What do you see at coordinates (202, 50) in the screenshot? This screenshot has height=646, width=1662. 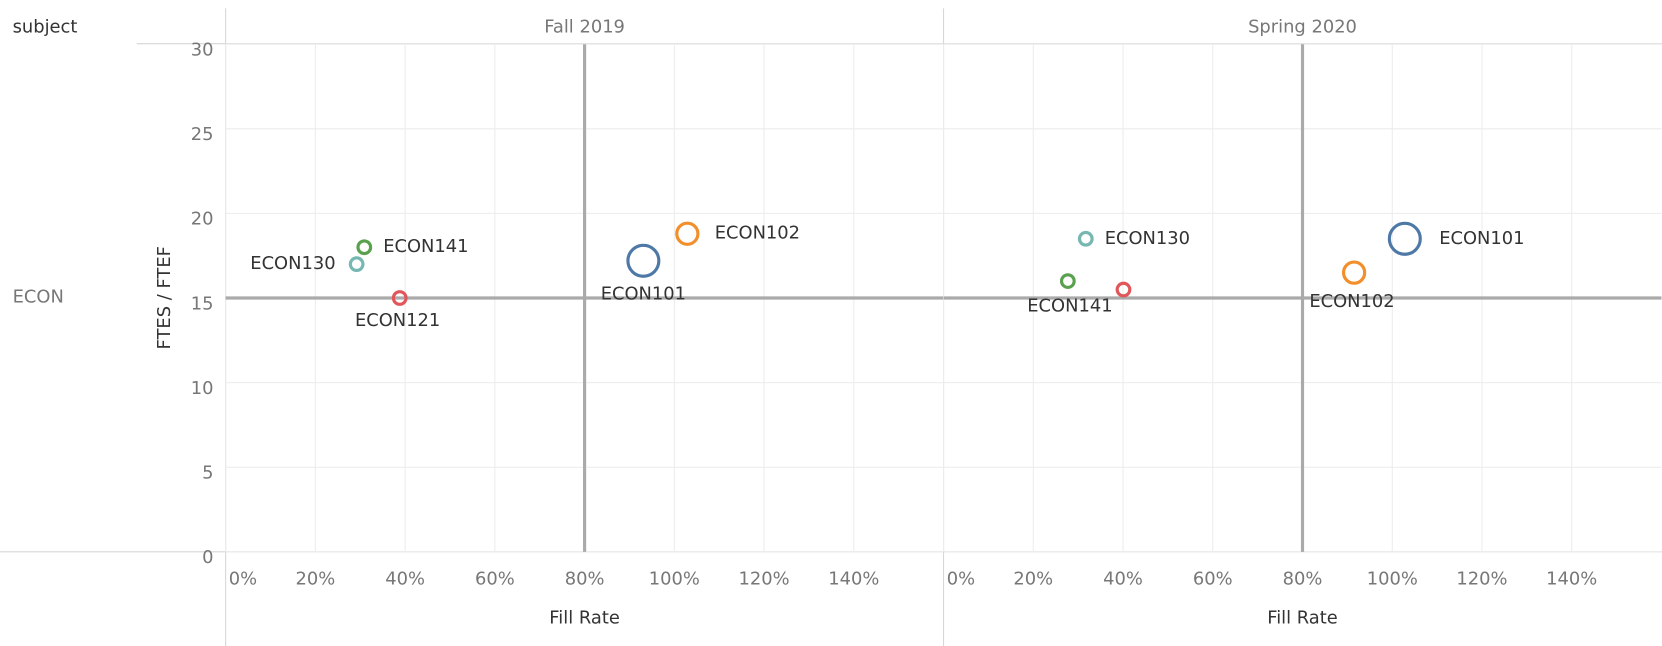 I see `y-tick-label: 30` at bounding box center [202, 50].